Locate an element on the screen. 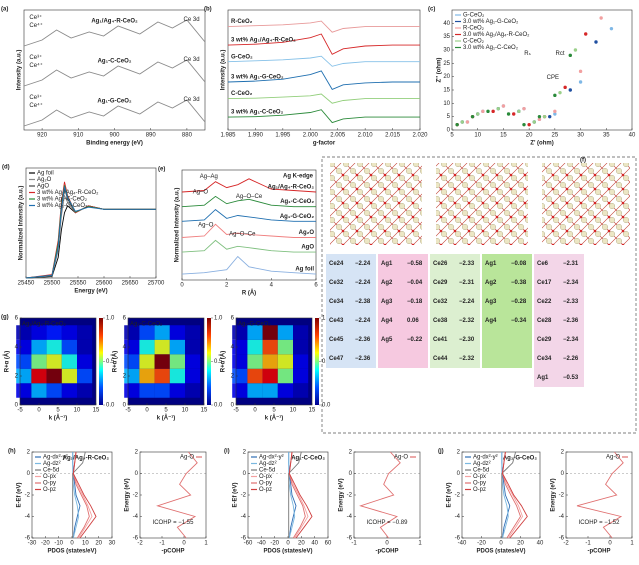 Image resolution: width=639 pixels, height=565 pixels. annotation: Ag–O is located at coordinates (201, 193).